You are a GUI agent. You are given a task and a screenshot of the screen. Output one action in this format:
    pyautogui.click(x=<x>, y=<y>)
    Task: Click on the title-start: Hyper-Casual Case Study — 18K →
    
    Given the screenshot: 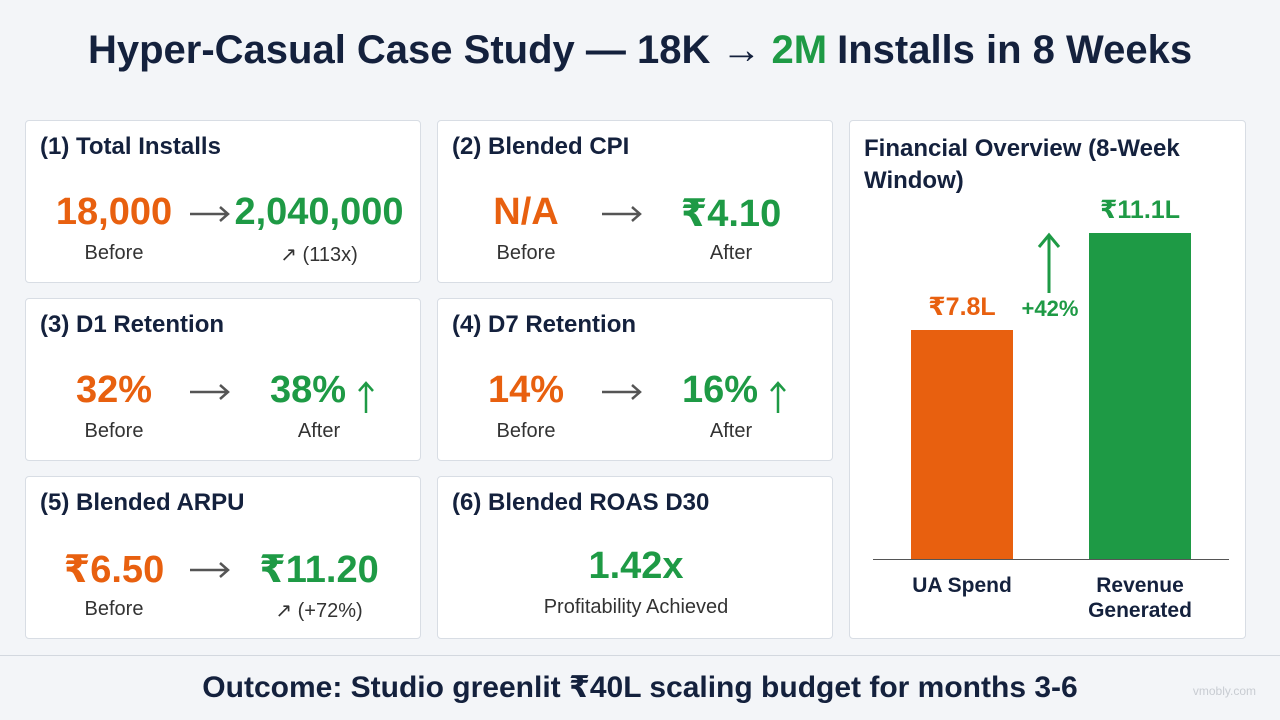 What is the action you would take?
    pyautogui.click(x=424, y=50)
    